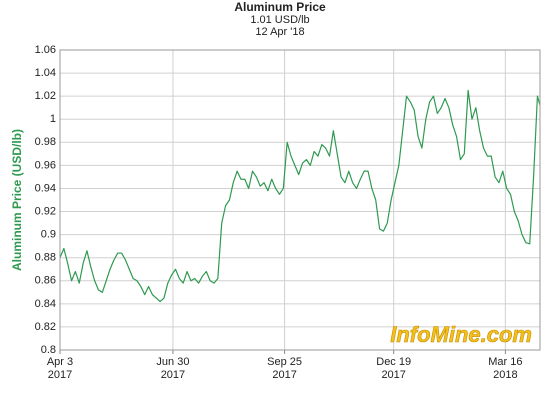 This screenshot has width=560, height=400. I want to click on x-tick-label: Jun 30, so click(172, 362).